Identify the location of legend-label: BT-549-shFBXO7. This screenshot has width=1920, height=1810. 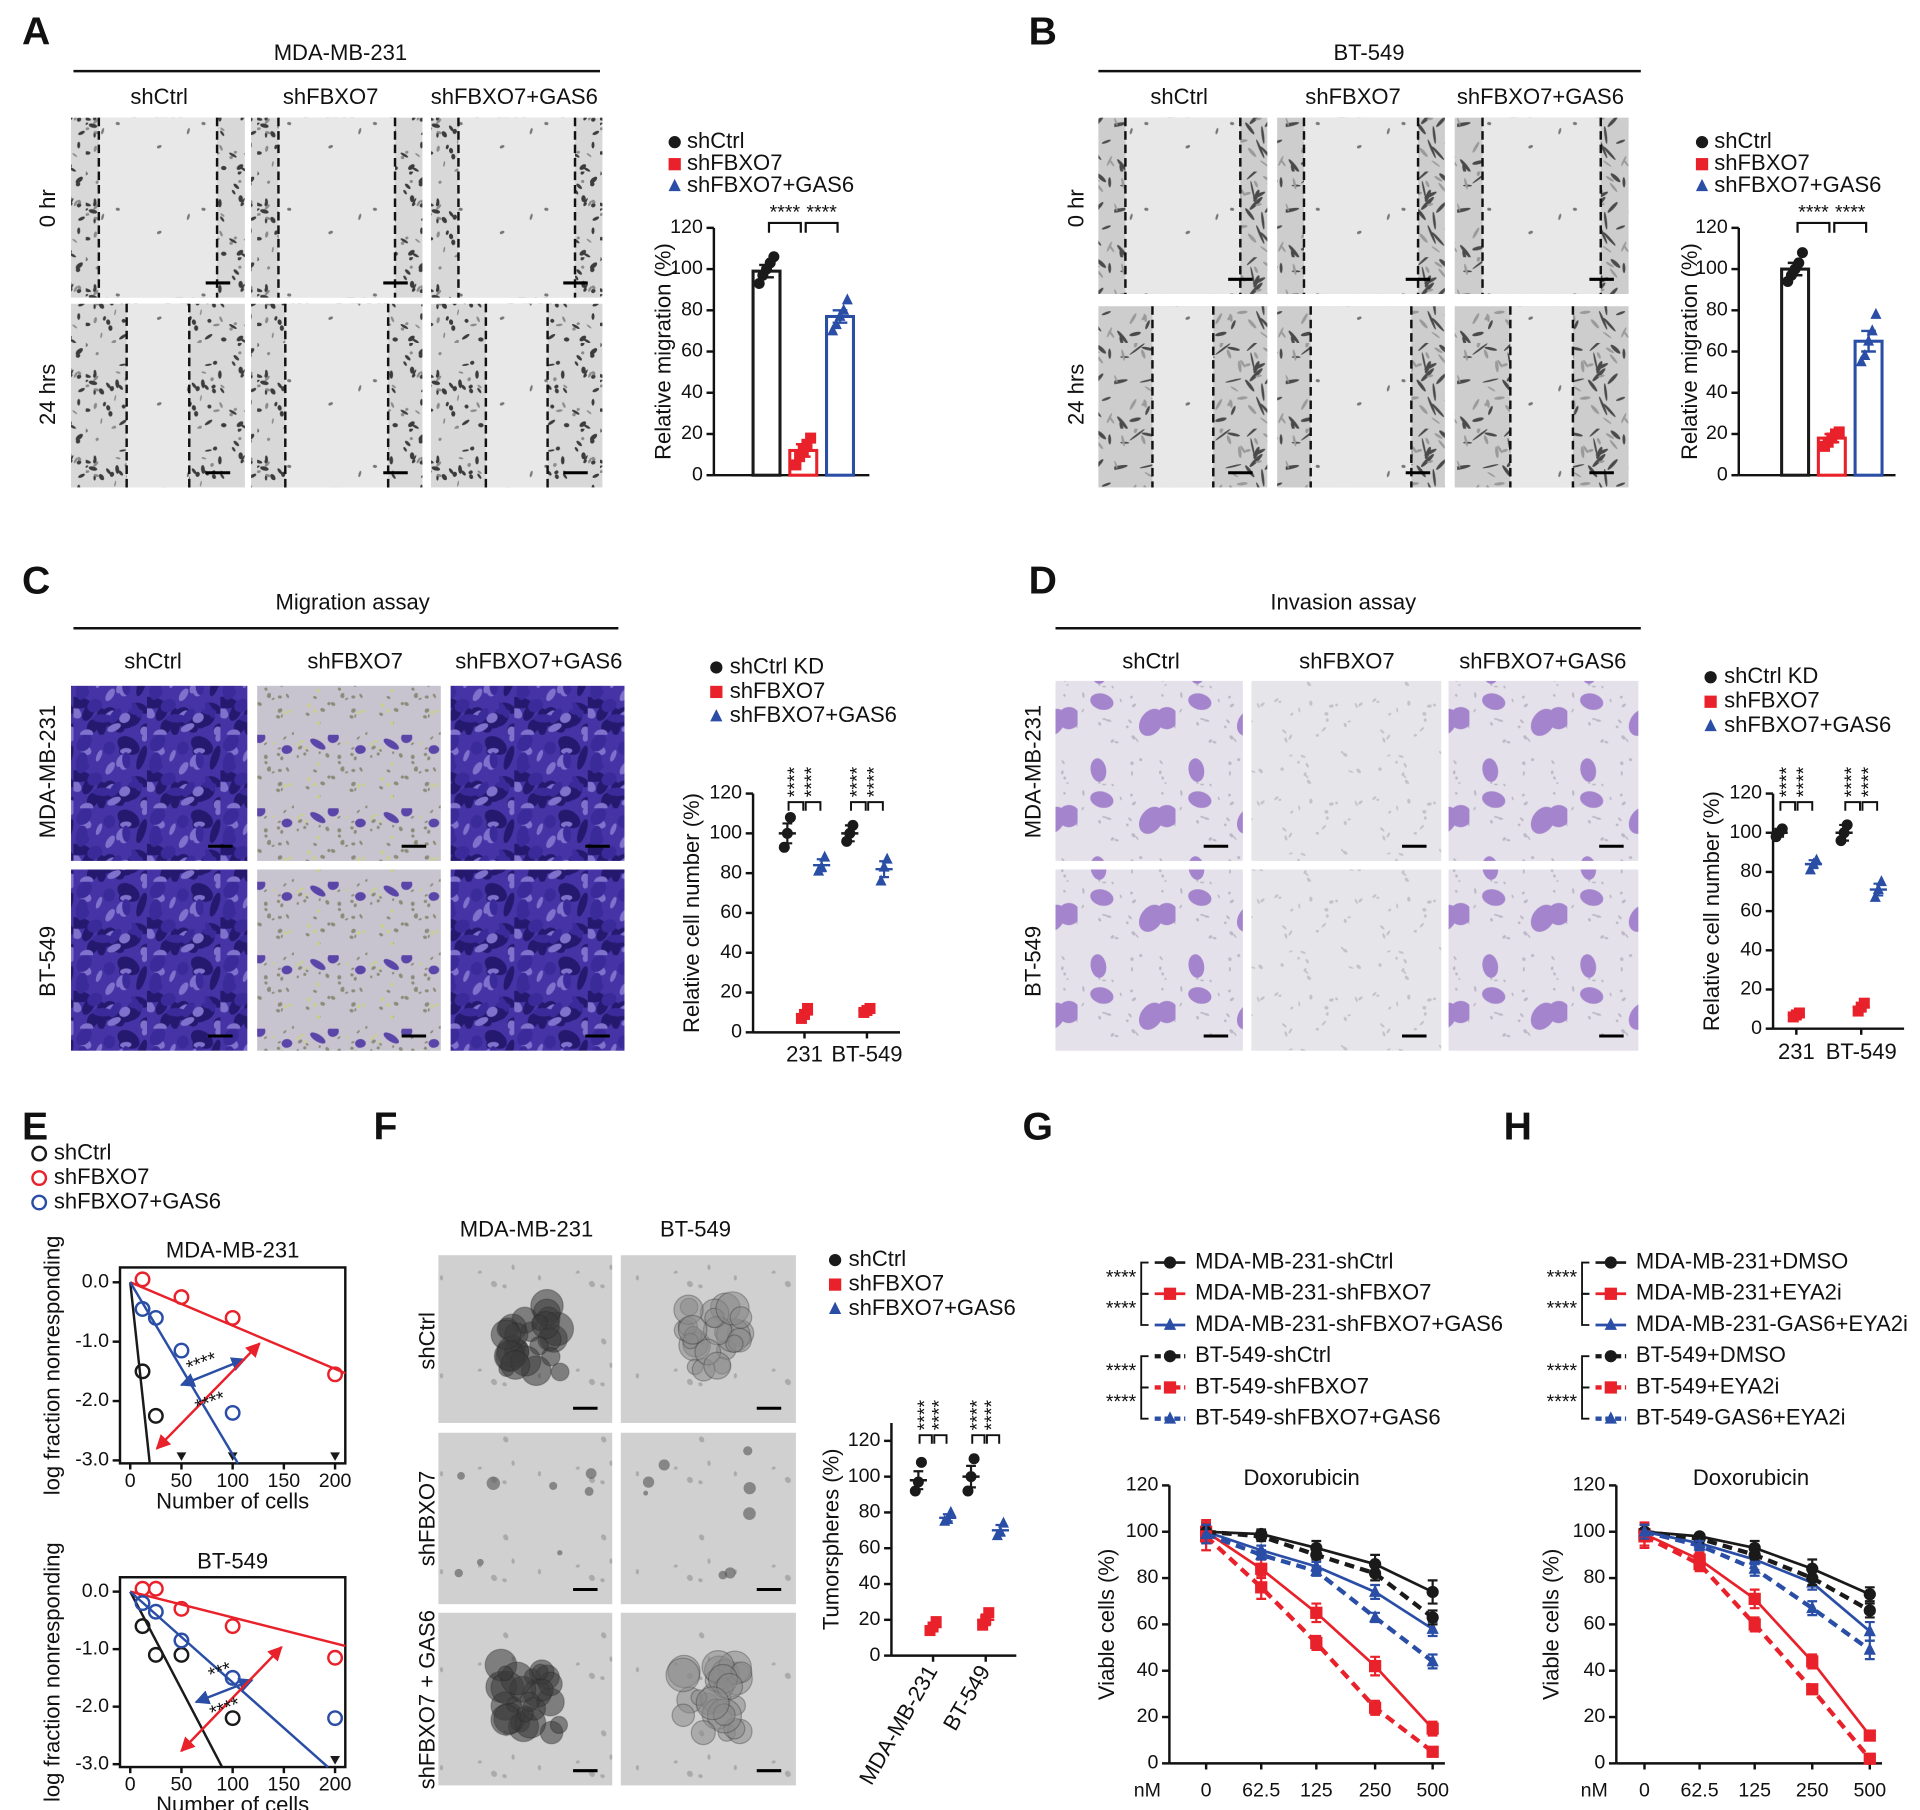
(1282, 1385).